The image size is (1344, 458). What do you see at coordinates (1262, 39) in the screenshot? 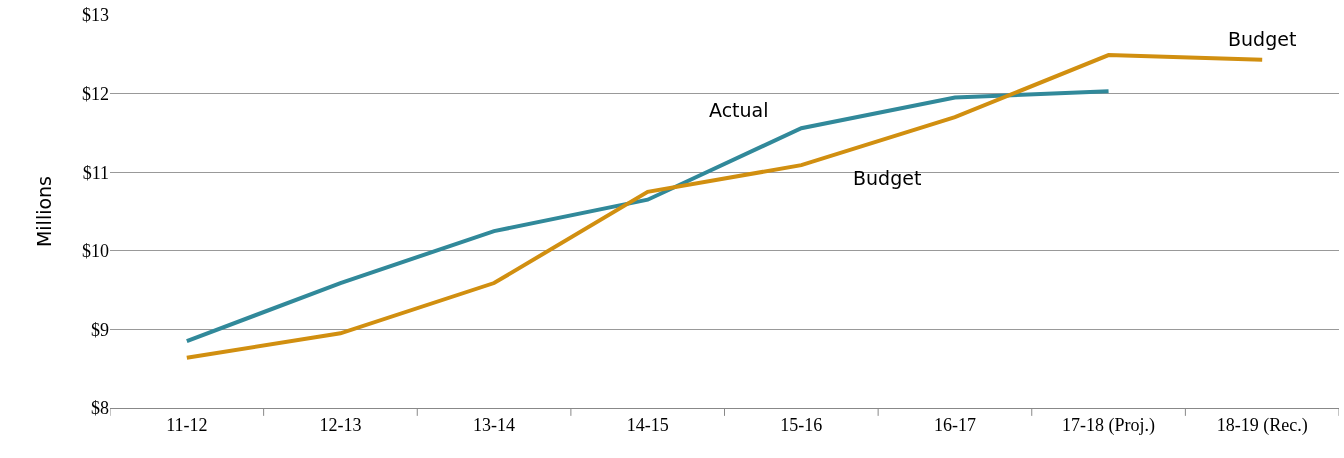
I see `series-label: Budget` at bounding box center [1262, 39].